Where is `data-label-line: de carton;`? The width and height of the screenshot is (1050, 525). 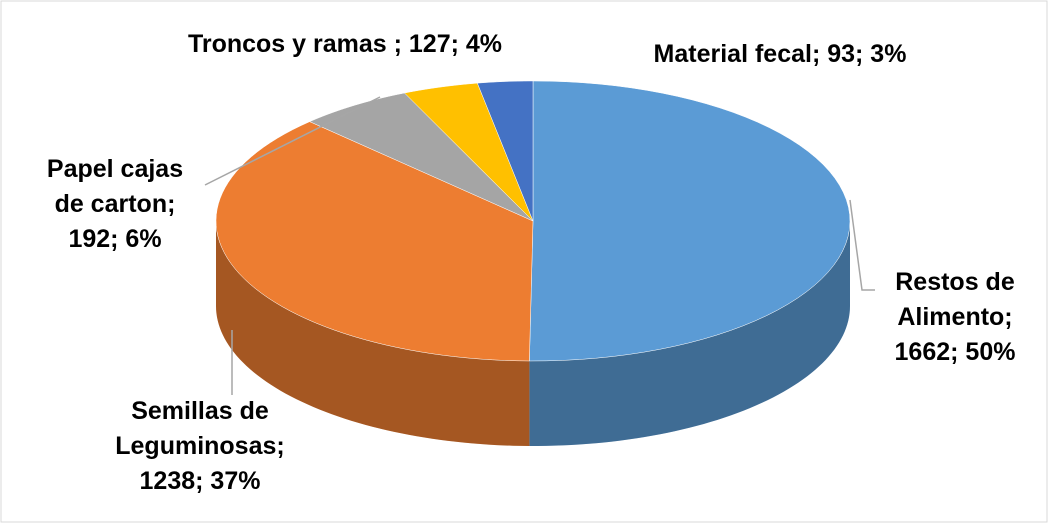
data-label-line: de carton; is located at coordinates (115, 204).